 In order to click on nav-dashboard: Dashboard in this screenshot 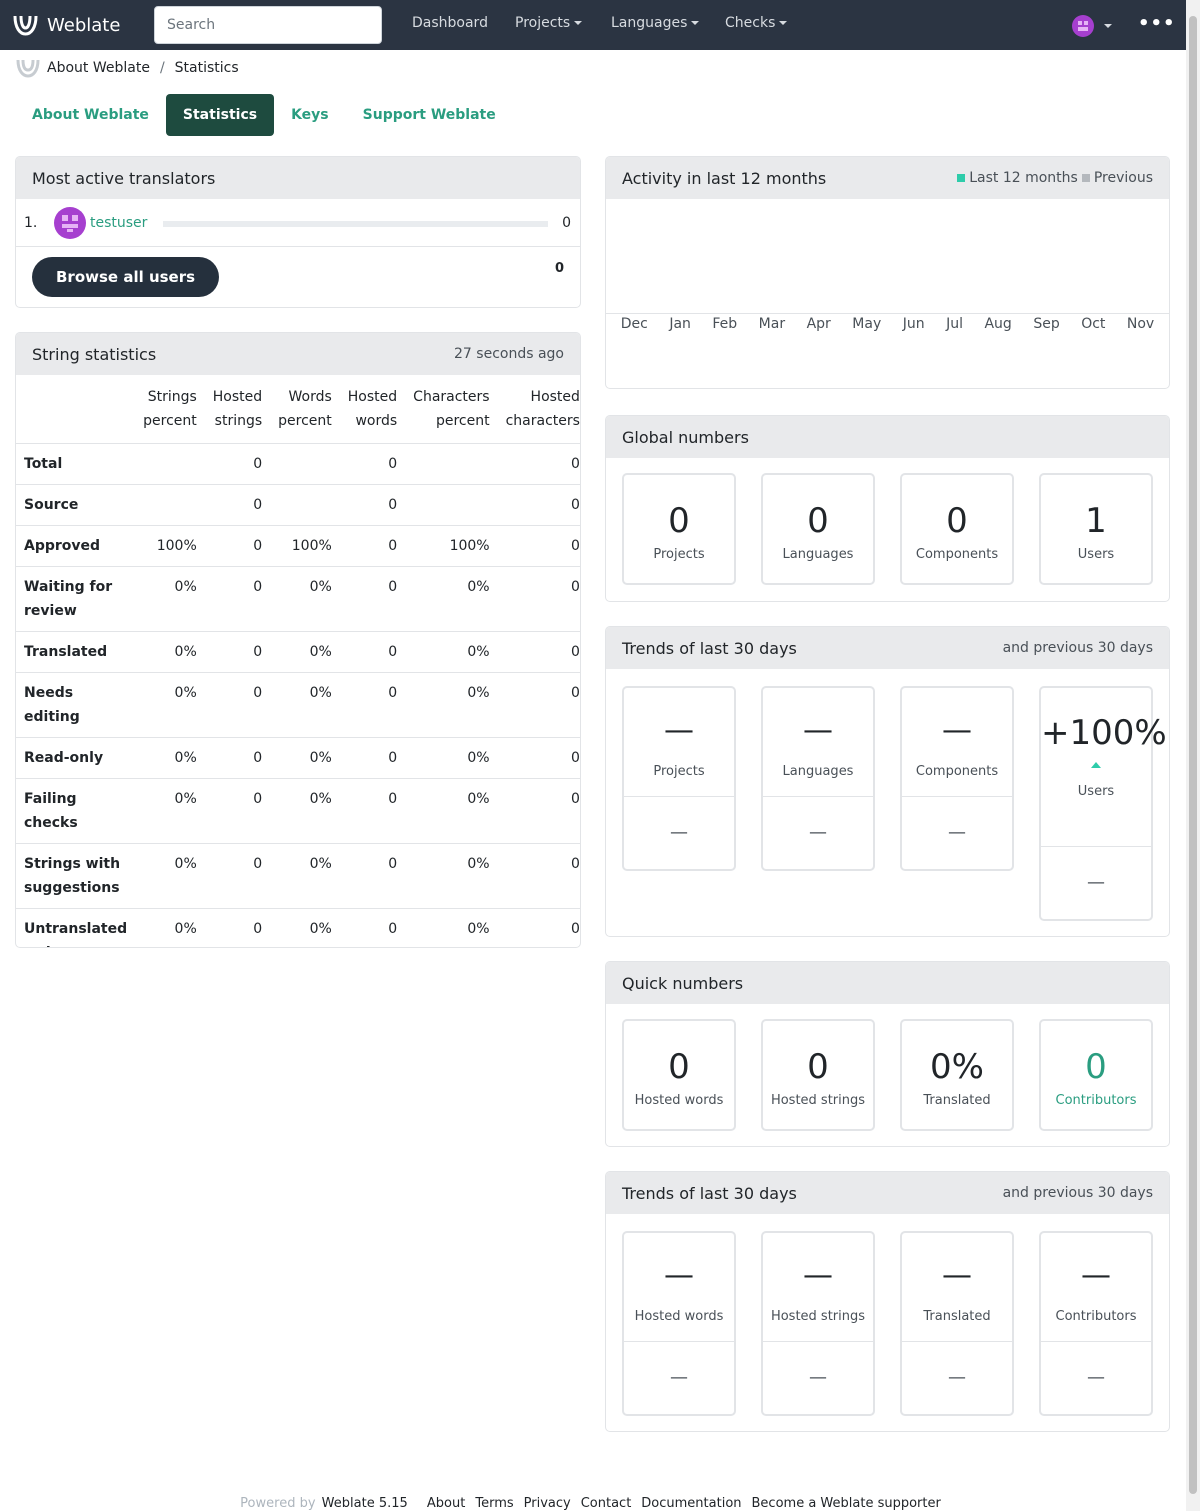, I will do `click(450, 23)`.